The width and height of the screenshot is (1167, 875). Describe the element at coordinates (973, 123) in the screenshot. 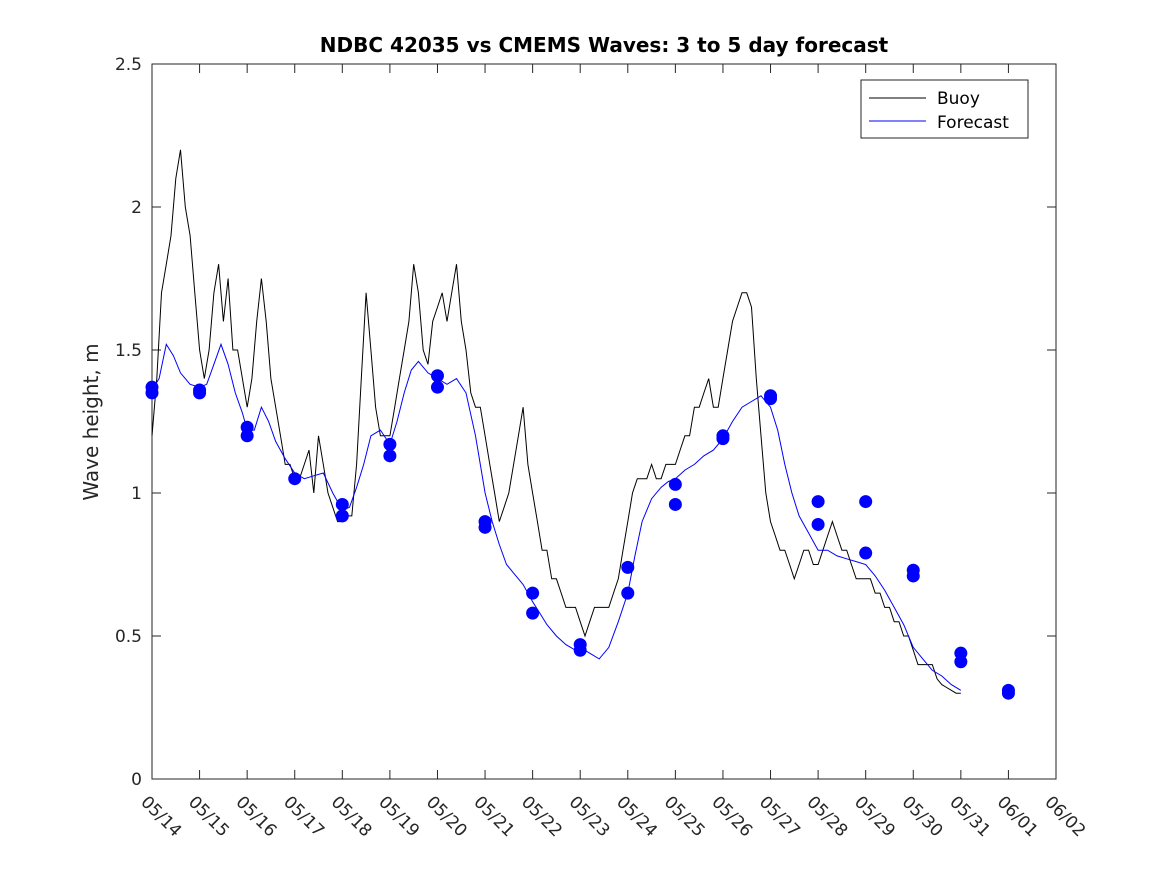

I see `legend-forecast-label: Forecast` at that location.